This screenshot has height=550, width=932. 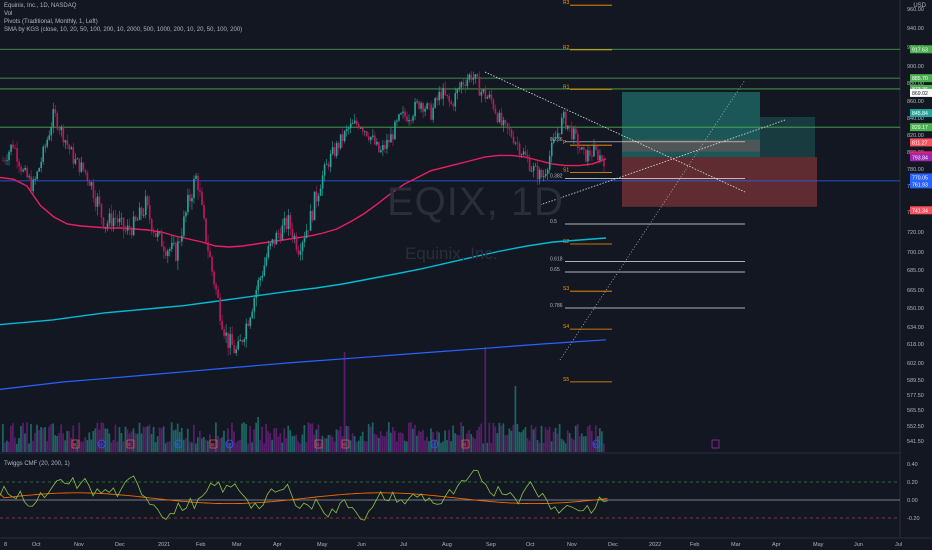 I want to click on price-tick-label: 541.50, so click(x=915, y=442).